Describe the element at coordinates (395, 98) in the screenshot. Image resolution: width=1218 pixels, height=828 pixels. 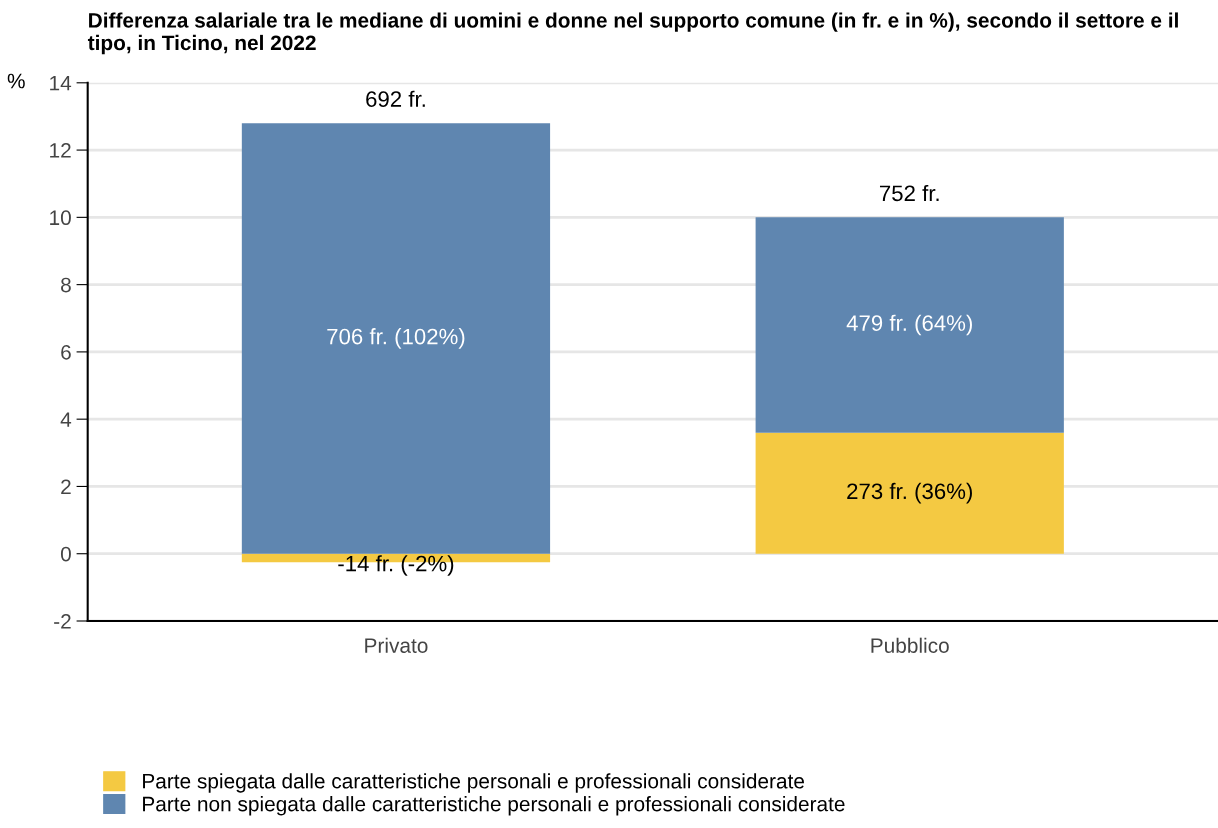
I see `annotation: 692 fr.` at that location.